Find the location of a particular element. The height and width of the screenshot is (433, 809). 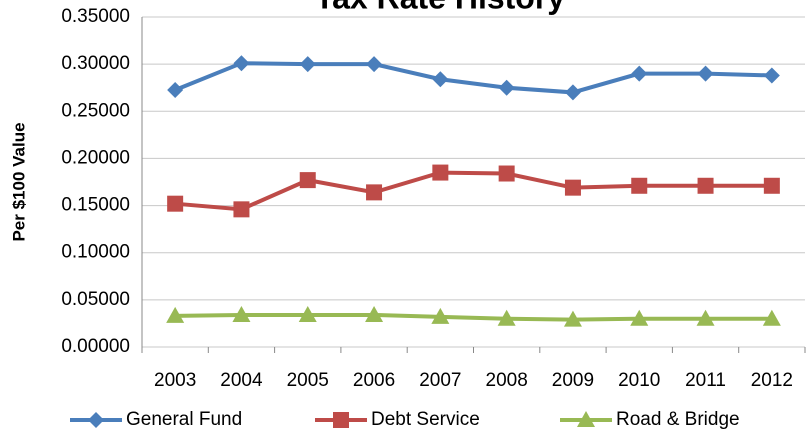

y-tick-label: 0.05000 is located at coordinates (95, 299).